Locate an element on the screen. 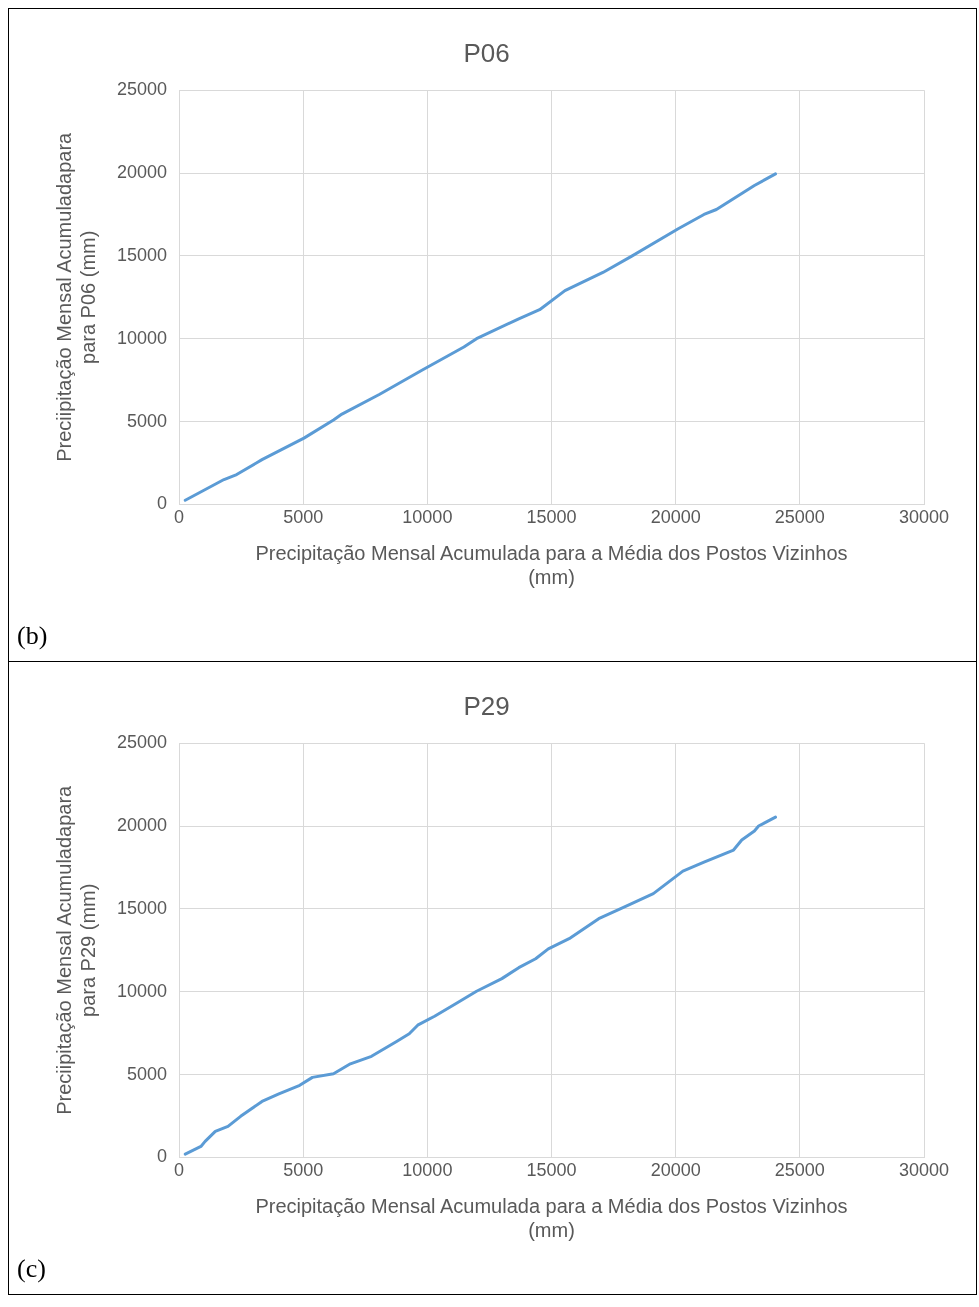  text: (c) is located at coordinates (31, 1269).